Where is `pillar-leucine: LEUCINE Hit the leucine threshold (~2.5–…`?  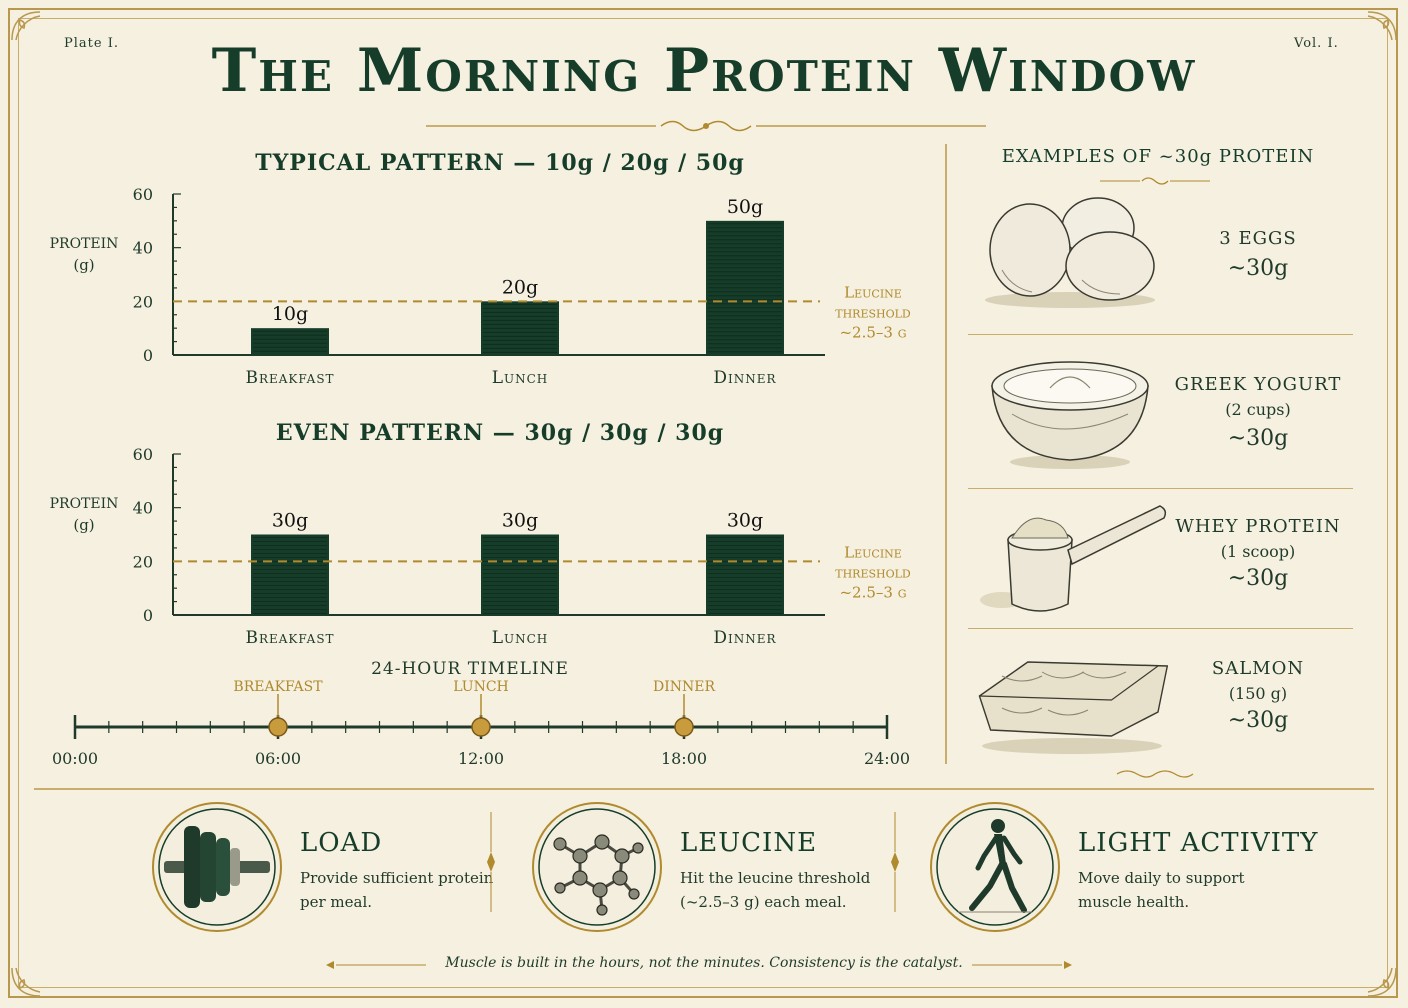 pillar-leucine: LEUCINE Hit the leucine threshold (~2.5–… is located at coordinates (710, 870).